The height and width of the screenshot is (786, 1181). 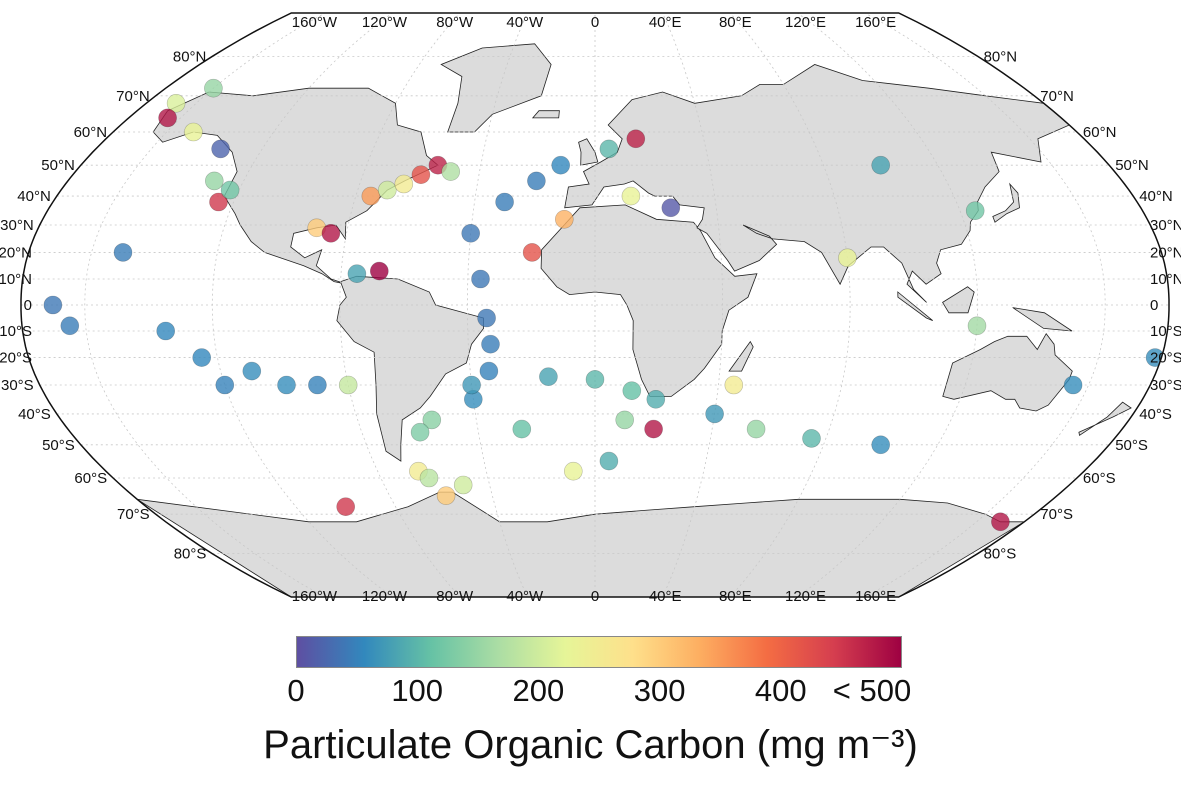 I want to click on left-latitude-label: 40°S, so click(x=34, y=414).